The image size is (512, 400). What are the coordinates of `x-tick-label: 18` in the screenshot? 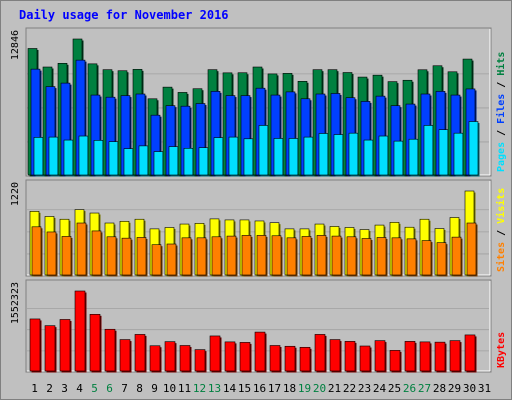 It's located at (289, 388).